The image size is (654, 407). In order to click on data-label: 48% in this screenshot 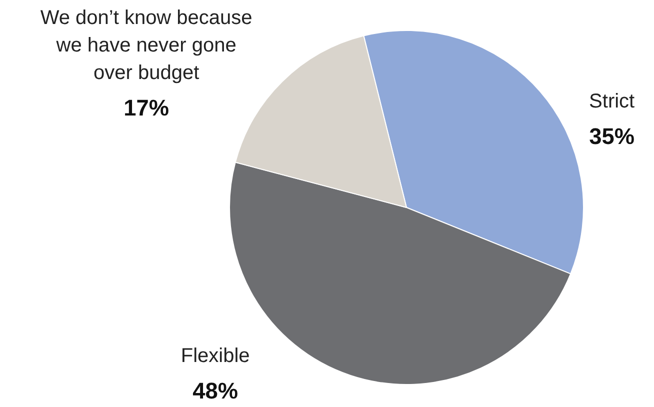, I will do `click(215, 391)`.